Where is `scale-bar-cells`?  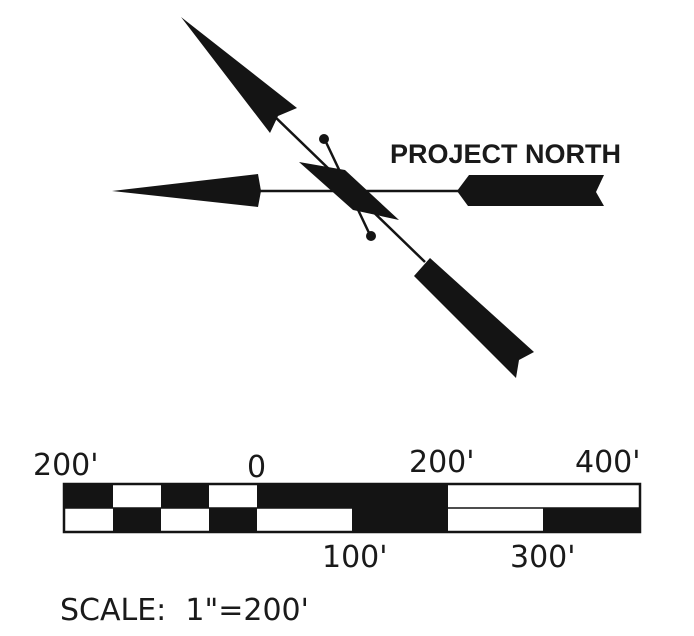
scale-bar-cells is located at coordinates (352, 508).